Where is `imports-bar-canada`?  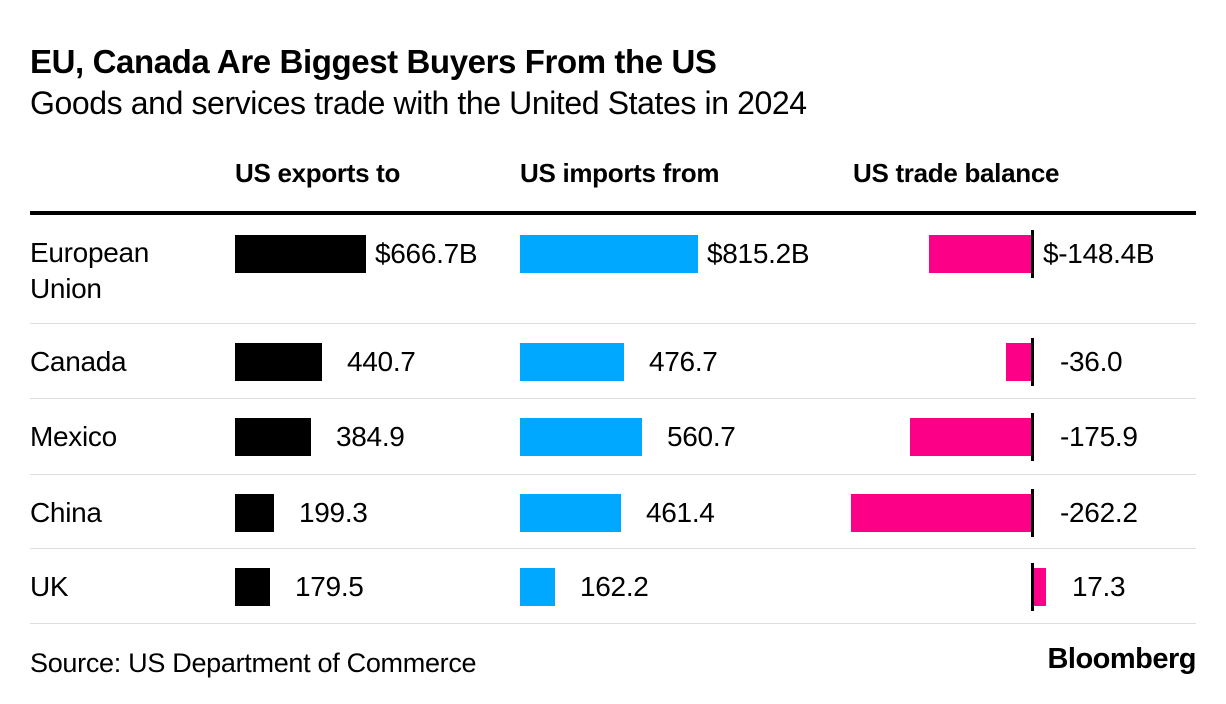 imports-bar-canada is located at coordinates (572, 362).